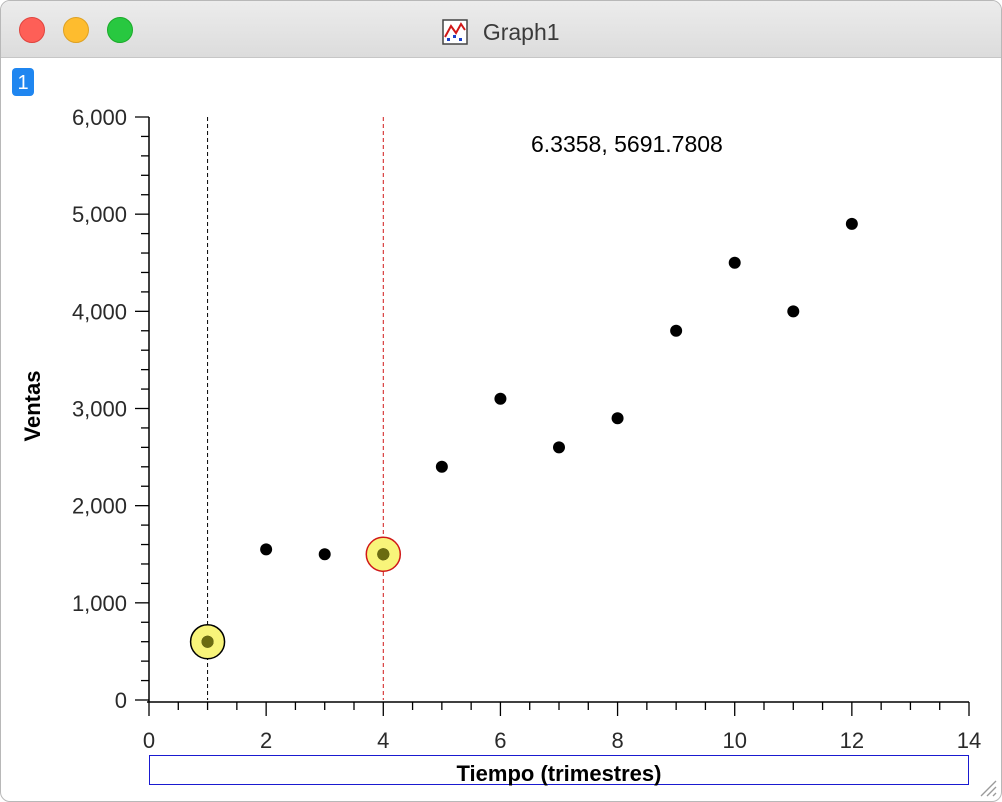 The height and width of the screenshot is (802, 1002). I want to click on x-tick-label: 4, so click(383, 740).